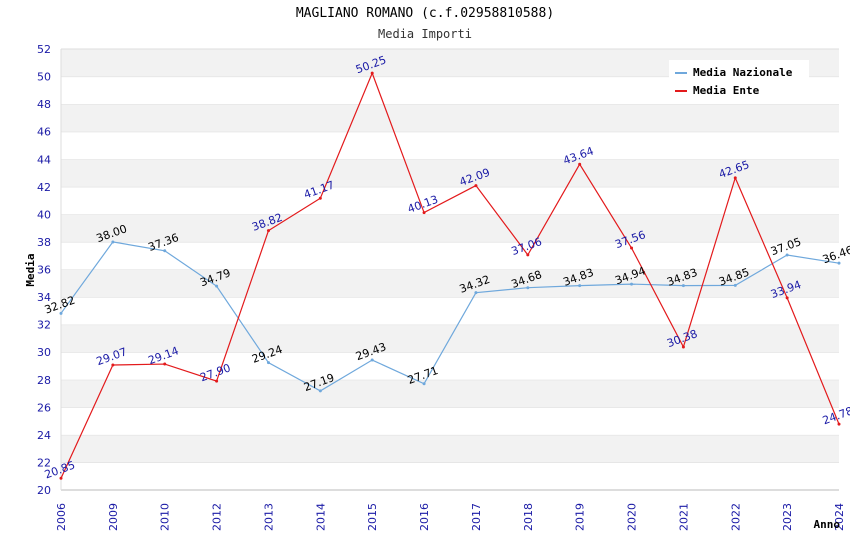  What do you see at coordinates (44, 214) in the screenshot?
I see `y-tick-label: 40` at bounding box center [44, 214].